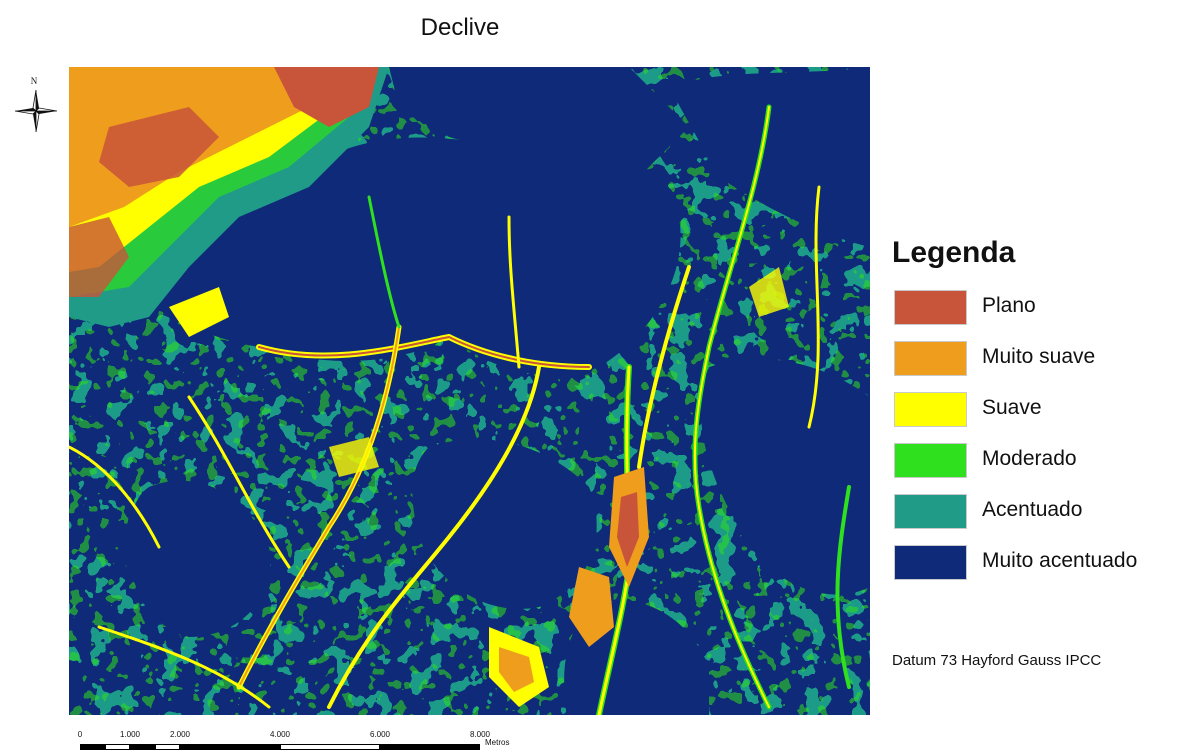 This screenshot has height=756, width=1180. I want to click on map-title: Declive, so click(460, 27).